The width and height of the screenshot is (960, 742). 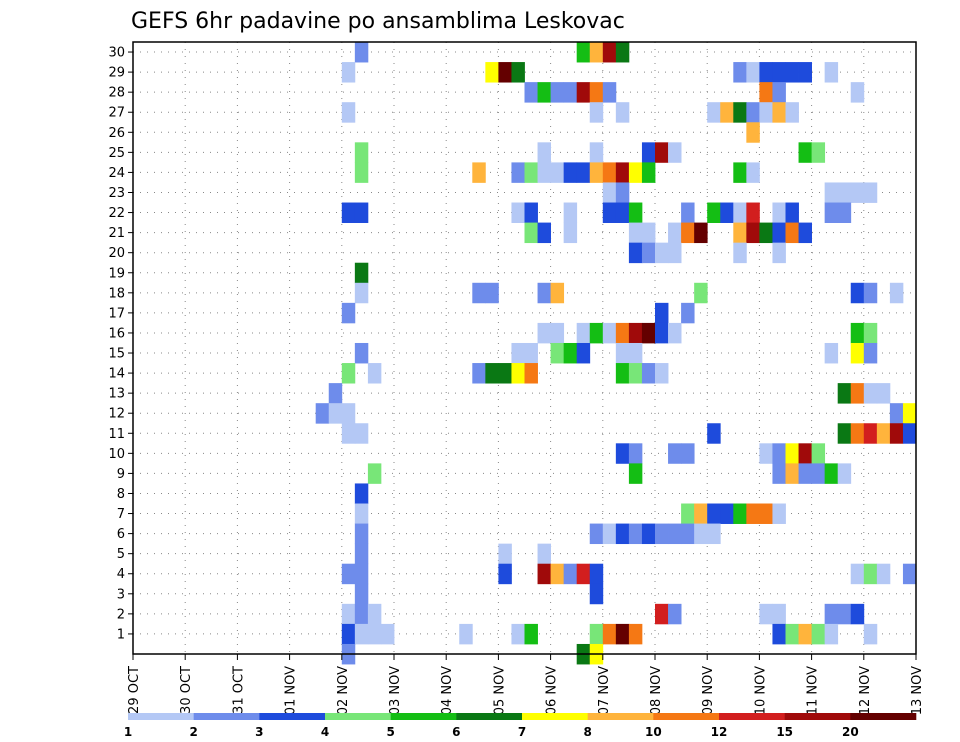 What do you see at coordinates (116, 253) in the screenshot?
I see `y-tick-label: 20` at bounding box center [116, 253].